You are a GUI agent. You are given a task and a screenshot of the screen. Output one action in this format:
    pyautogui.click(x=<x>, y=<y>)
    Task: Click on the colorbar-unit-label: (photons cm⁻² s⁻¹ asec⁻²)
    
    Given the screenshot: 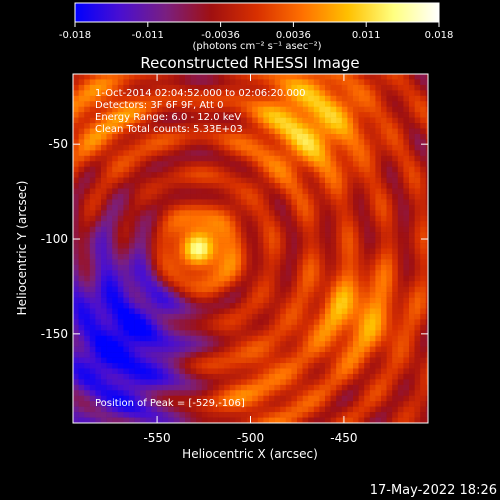 What is the action you would take?
    pyautogui.click(x=256, y=46)
    